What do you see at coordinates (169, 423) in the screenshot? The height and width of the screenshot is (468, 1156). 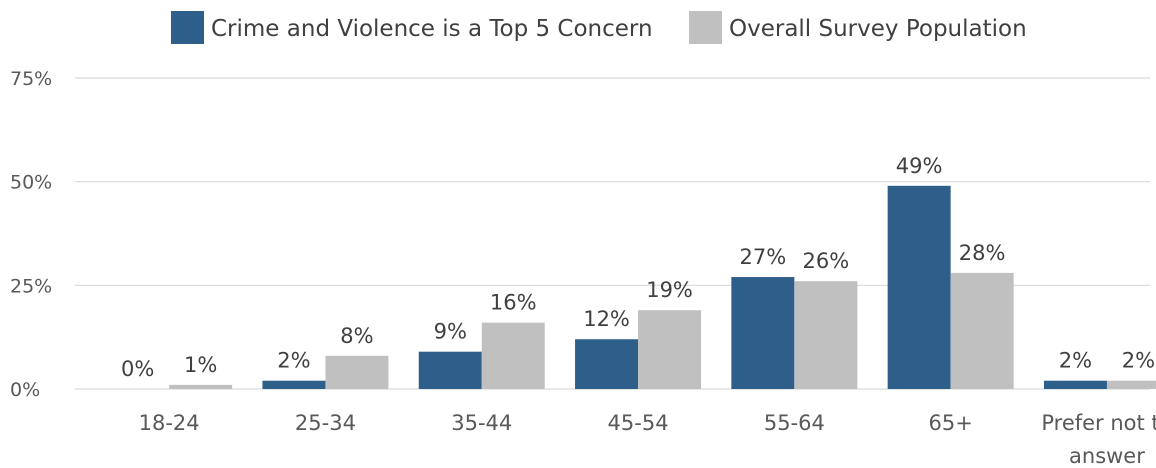 I see `x-category-label: 18-24` at bounding box center [169, 423].